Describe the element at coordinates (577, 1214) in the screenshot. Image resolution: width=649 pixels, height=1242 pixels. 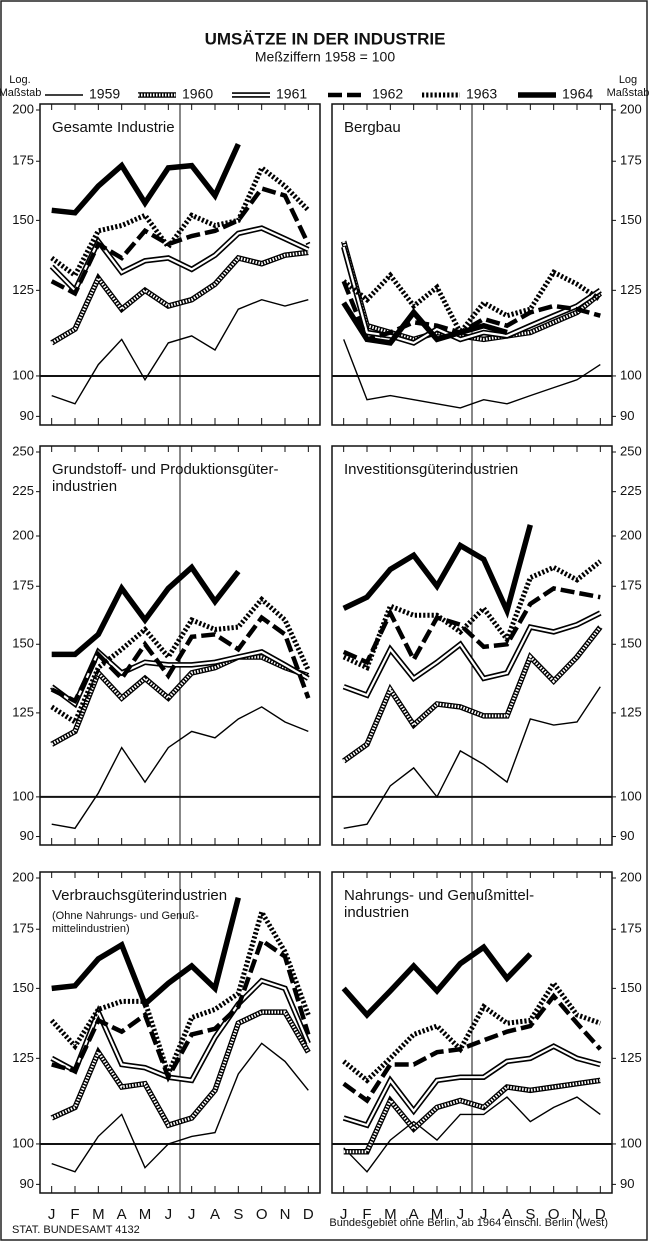
I see `x-tick-label: N` at that location.